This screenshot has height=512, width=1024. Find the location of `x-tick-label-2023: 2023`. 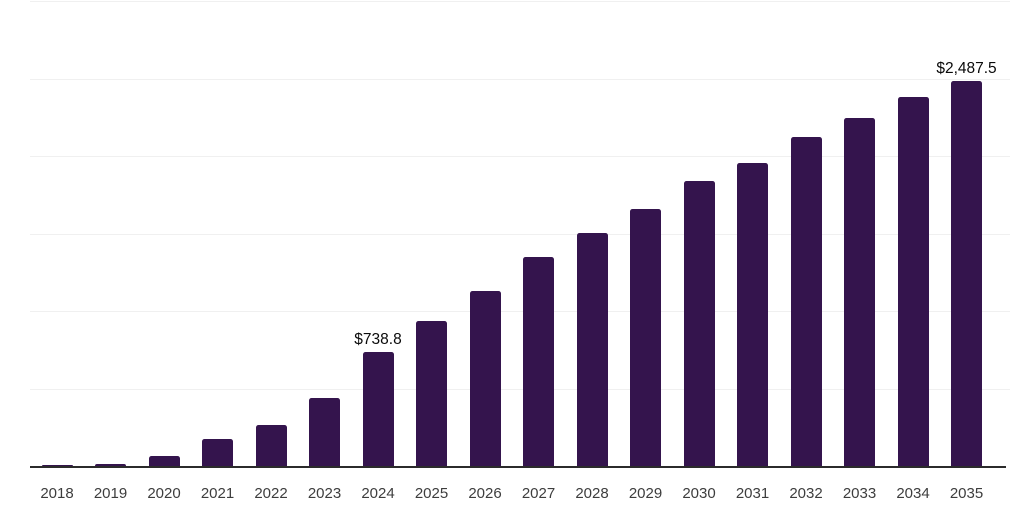

x-tick-label-2023: 2023 is located at coordinates (324, 493).